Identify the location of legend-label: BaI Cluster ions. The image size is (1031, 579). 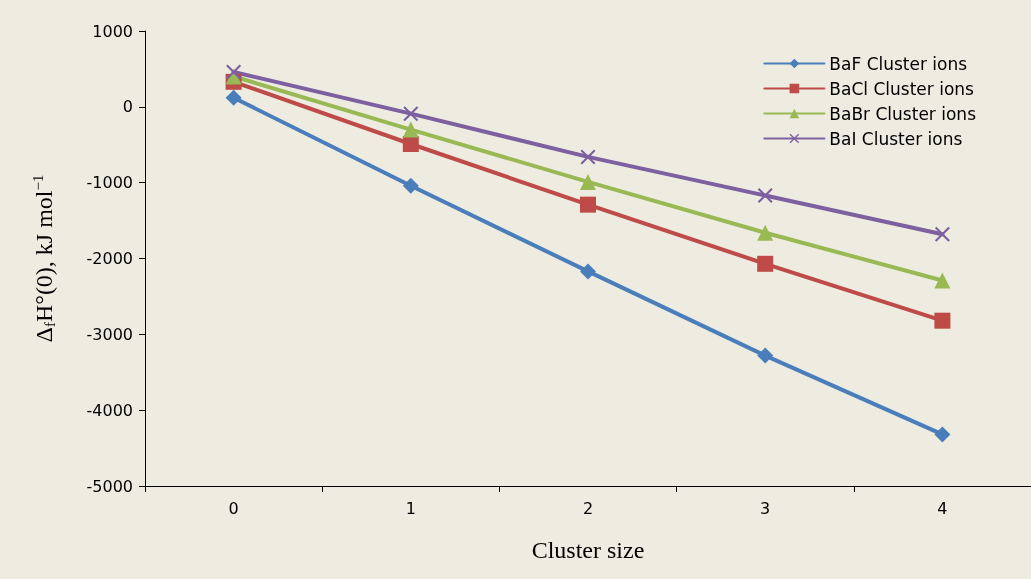
(896, 138).